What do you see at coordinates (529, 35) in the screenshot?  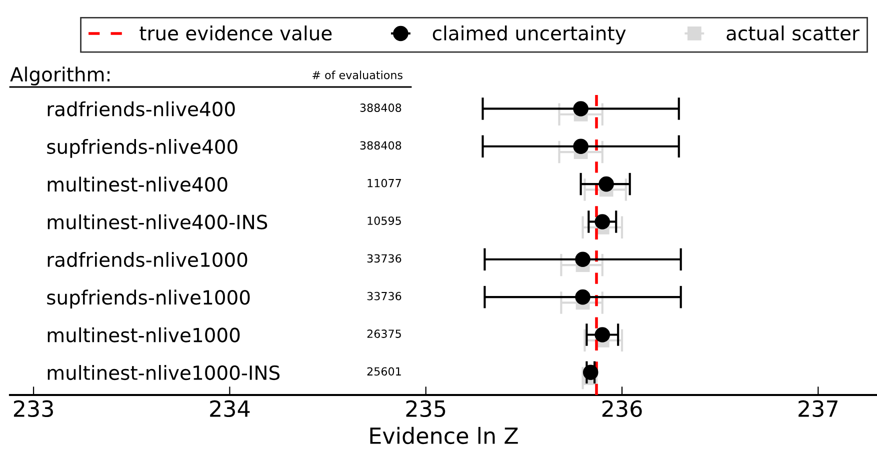 I see `legend-label: claimed uncertainty` at bounding box center [529, 35].